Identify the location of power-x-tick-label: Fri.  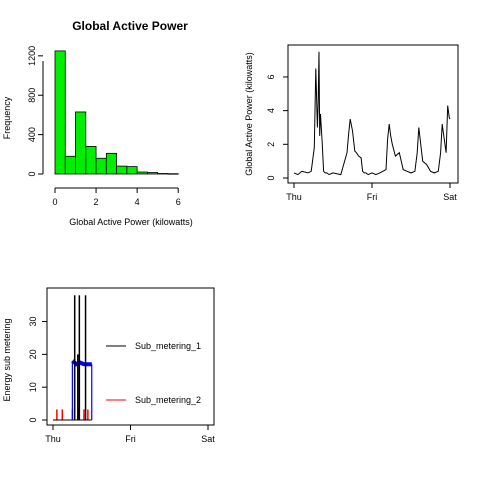
(372, 197).